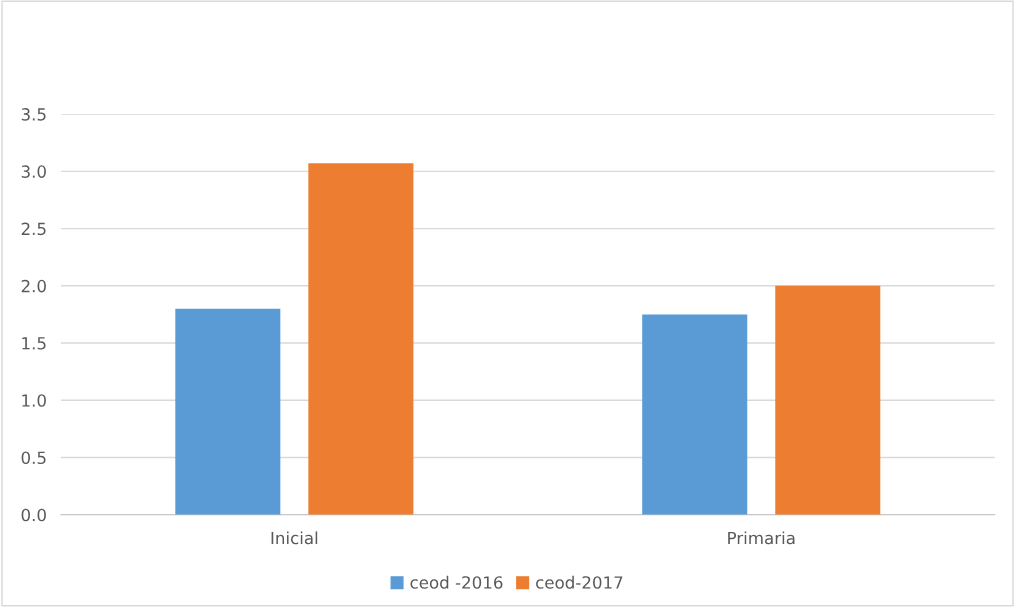 The width and height of the screenshot is (1015, 607). I want to click on y-tick-label: 2.0, so click(33, 286).